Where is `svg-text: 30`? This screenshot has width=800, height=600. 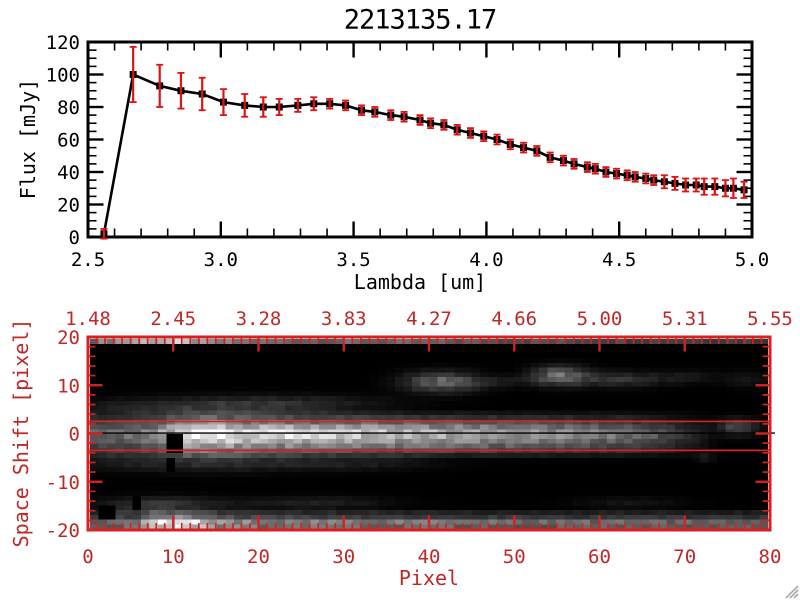 svg-text: 30 is located at coordinates (343, 557).